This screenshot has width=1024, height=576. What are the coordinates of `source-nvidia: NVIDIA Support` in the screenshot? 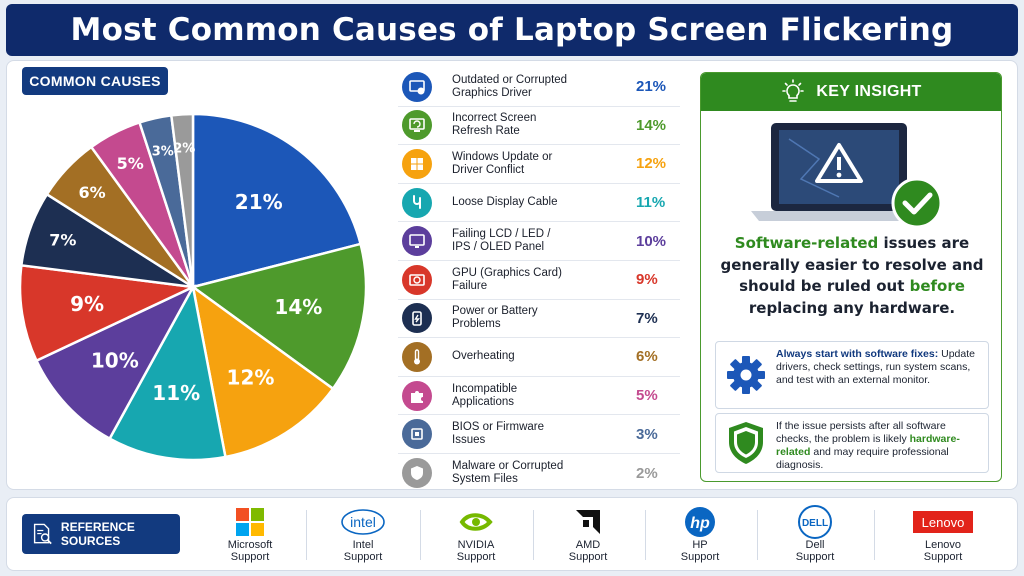 It's located at (476, 536).